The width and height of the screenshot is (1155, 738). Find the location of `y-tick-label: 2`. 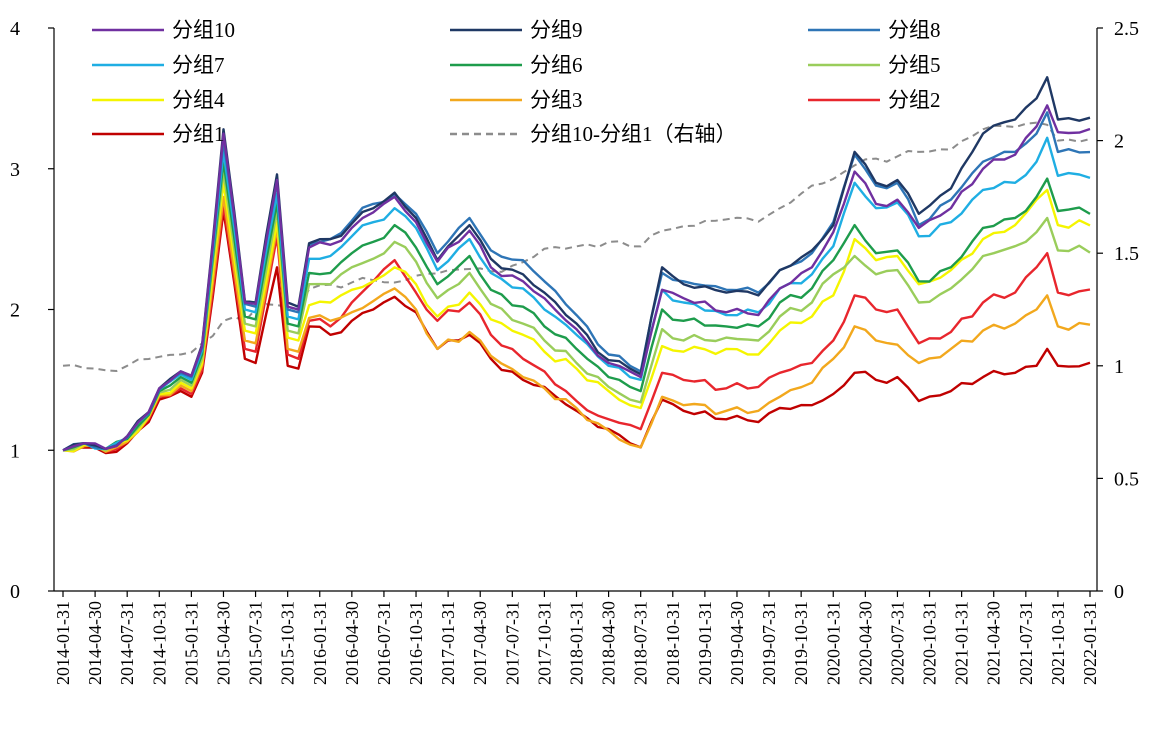

y-tick-label: 2 is located at coordinates (15, 311).